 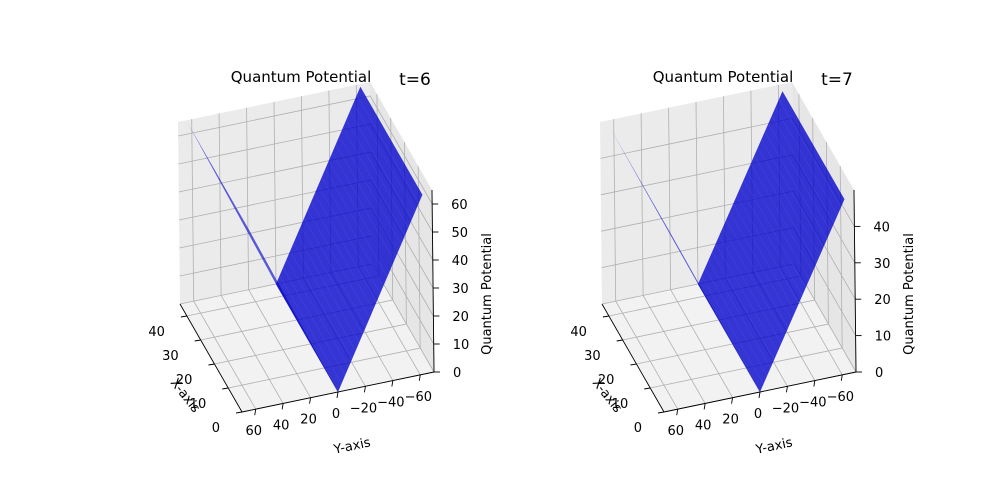 What do you see at coordinates (156, 332) in the screenshot?
I see `x-tick-label: 40` at bounding box center [156, 332].